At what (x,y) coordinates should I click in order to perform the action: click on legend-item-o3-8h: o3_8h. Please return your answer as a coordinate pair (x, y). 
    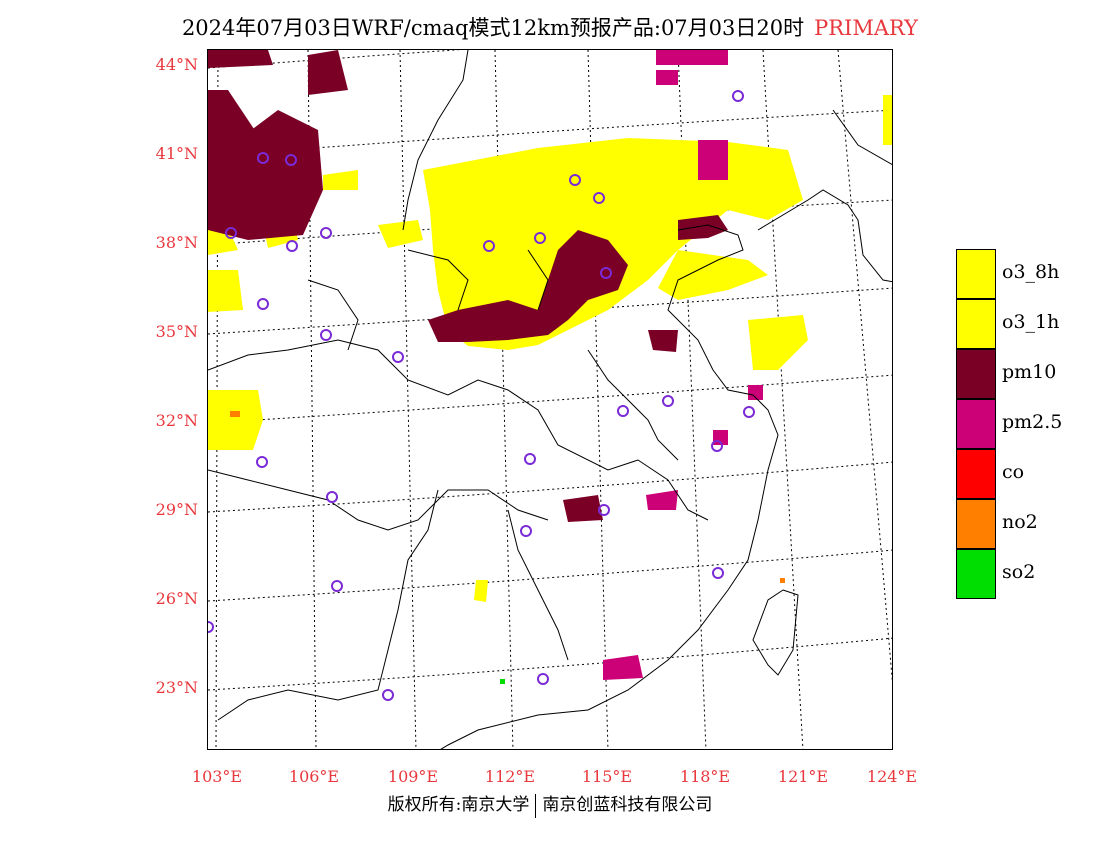
    Looking at the image, I should click on (1028, 274).